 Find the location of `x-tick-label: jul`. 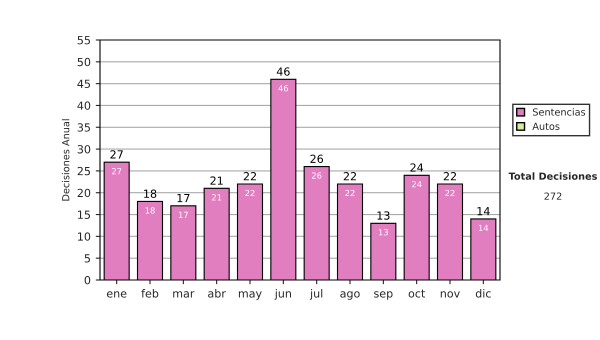

x-tick-label: jul is located at coordinates (316, 294).